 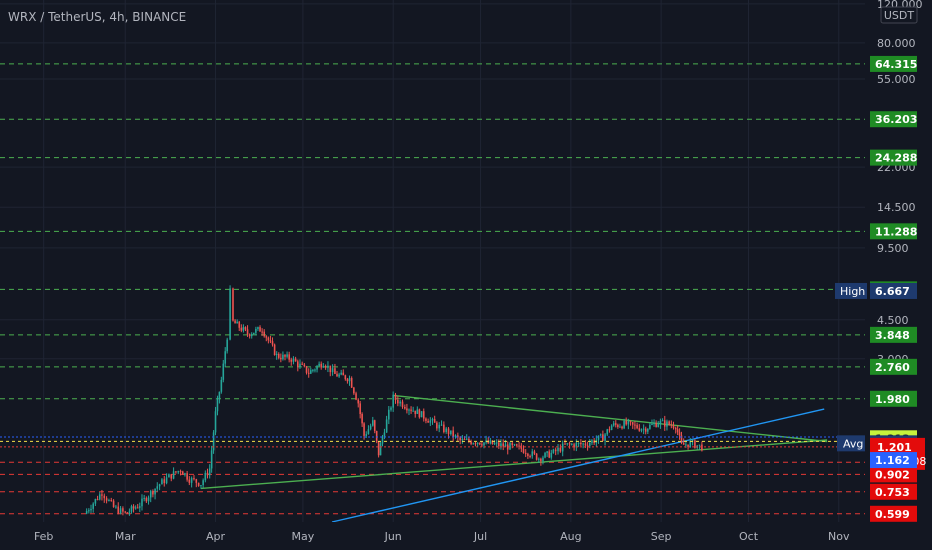 What do you see at coordinates (432, 442) in the screenshot?
I see `price-marker-lines` at bounding box center [432, 442].